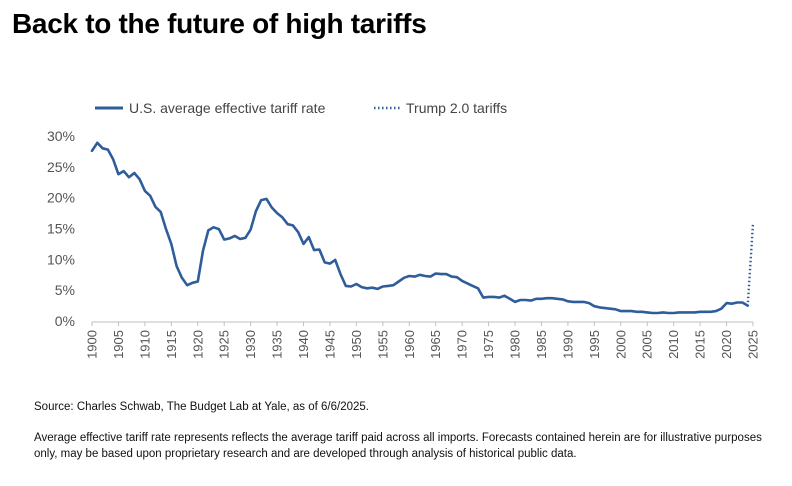 This screenshot has height=486, width=792. Describe the element at coordinates (673, 344) in the screenshot. I see `x-tick-label: 2010` at that location.